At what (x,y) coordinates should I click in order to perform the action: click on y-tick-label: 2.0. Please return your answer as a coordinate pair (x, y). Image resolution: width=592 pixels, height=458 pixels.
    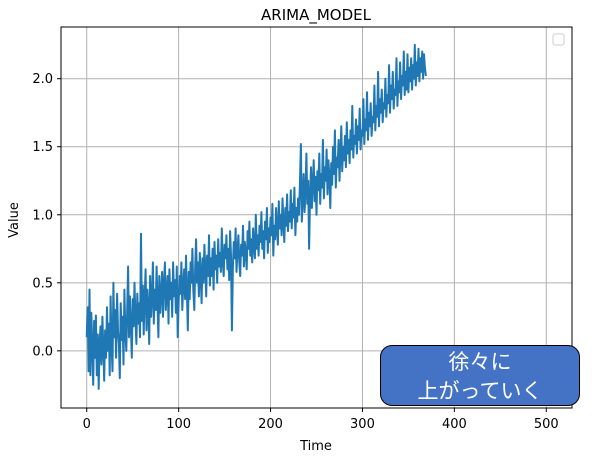
    Looking at the image, I should click on (42, 79).